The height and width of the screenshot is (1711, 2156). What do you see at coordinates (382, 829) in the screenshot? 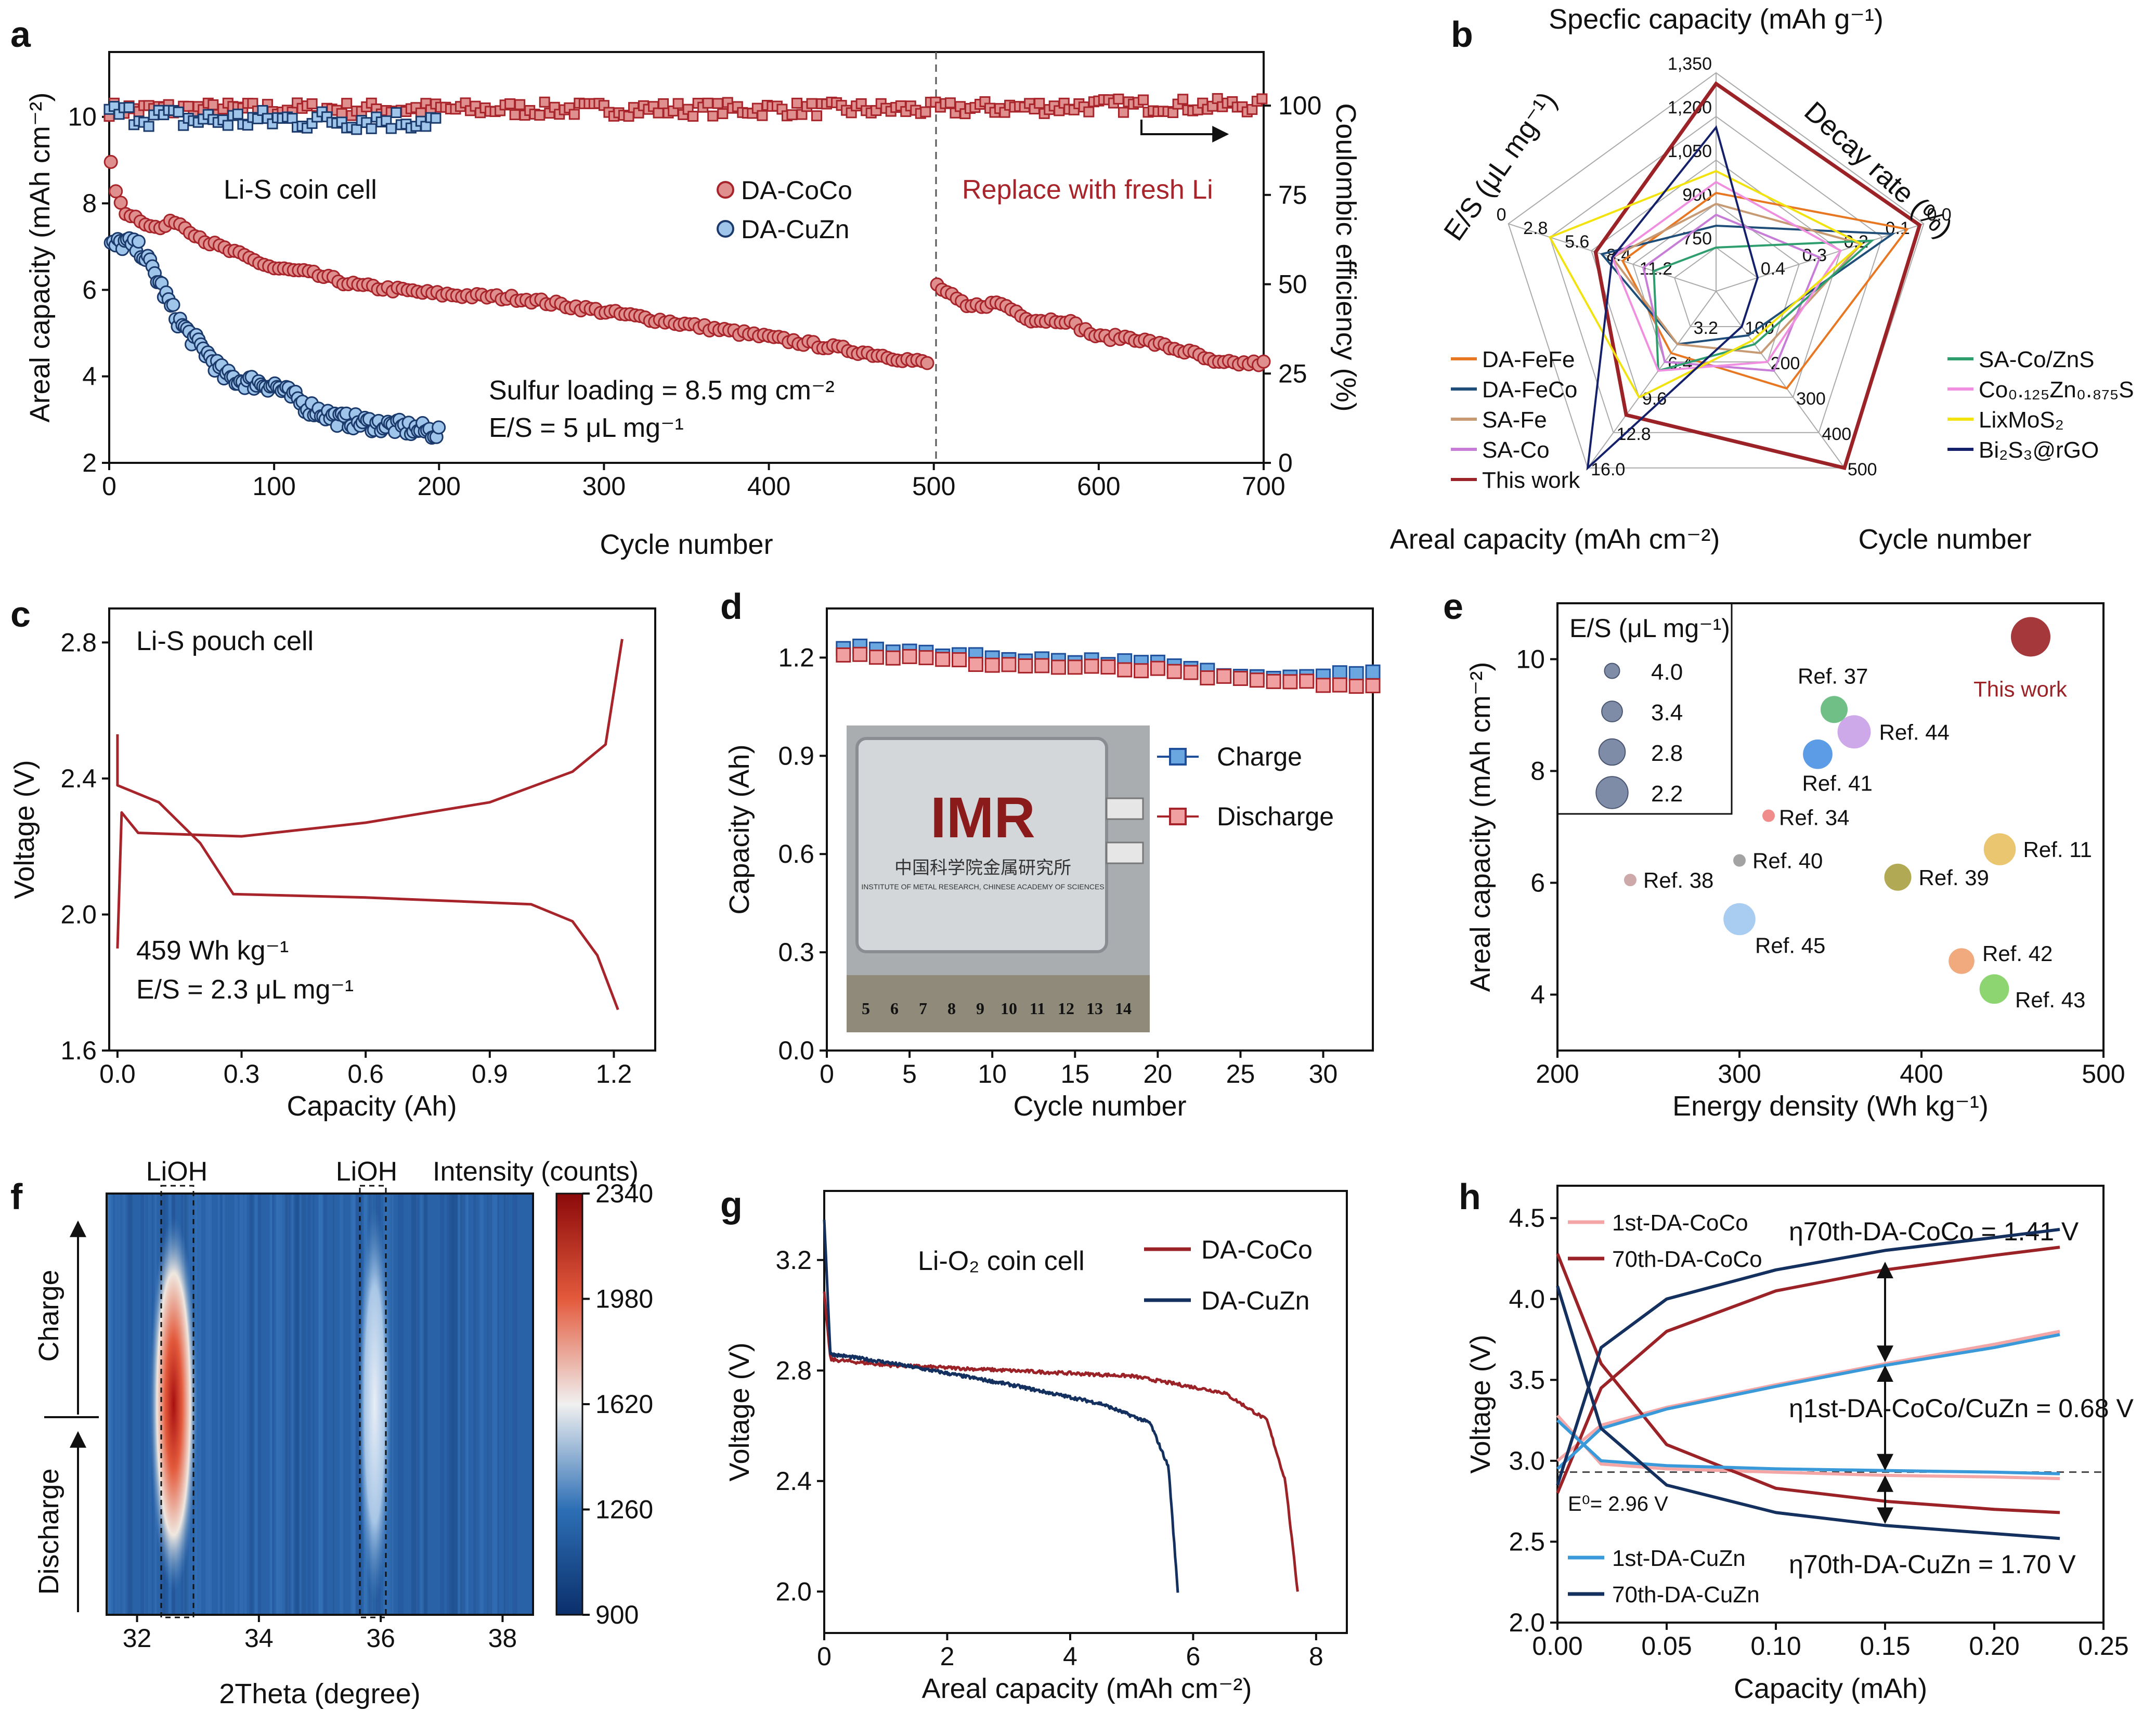
I see `panel-c-frame` at bounding box center [382, 829].